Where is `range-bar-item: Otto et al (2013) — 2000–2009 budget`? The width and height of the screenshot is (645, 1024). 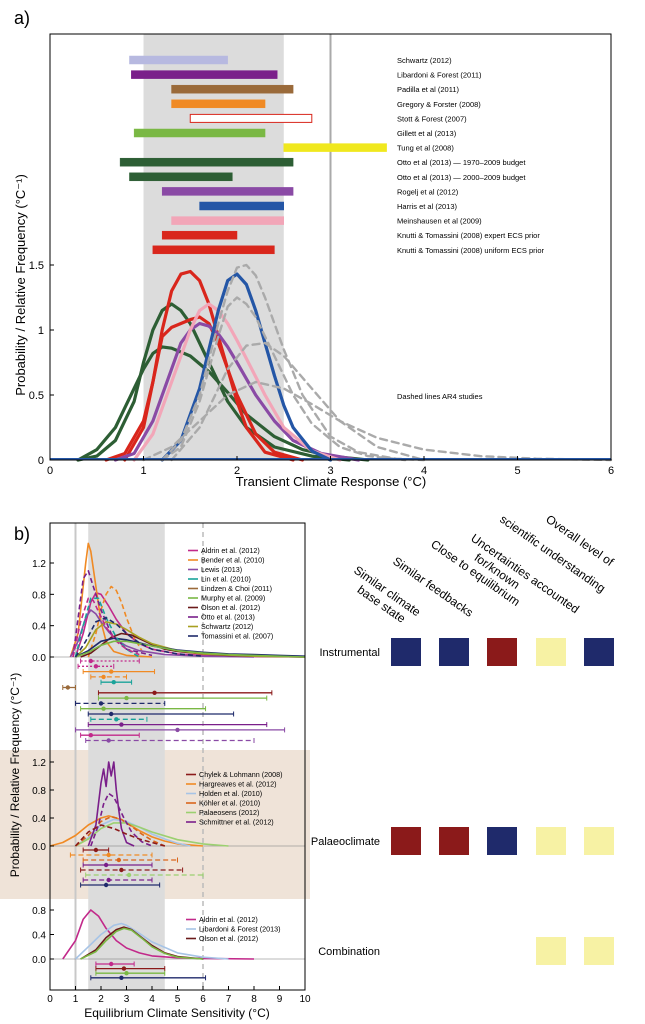
range-bar-item: Otto et al (2013) — 2000–2009 budget is located at coordinates (327, 177).